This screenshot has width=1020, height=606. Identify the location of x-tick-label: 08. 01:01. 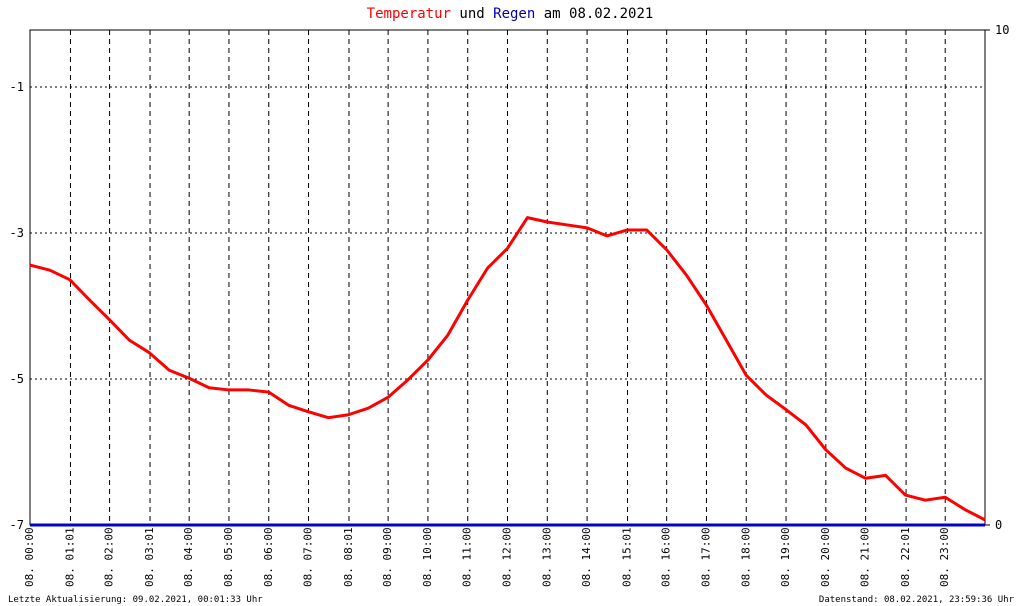
(69, 557).